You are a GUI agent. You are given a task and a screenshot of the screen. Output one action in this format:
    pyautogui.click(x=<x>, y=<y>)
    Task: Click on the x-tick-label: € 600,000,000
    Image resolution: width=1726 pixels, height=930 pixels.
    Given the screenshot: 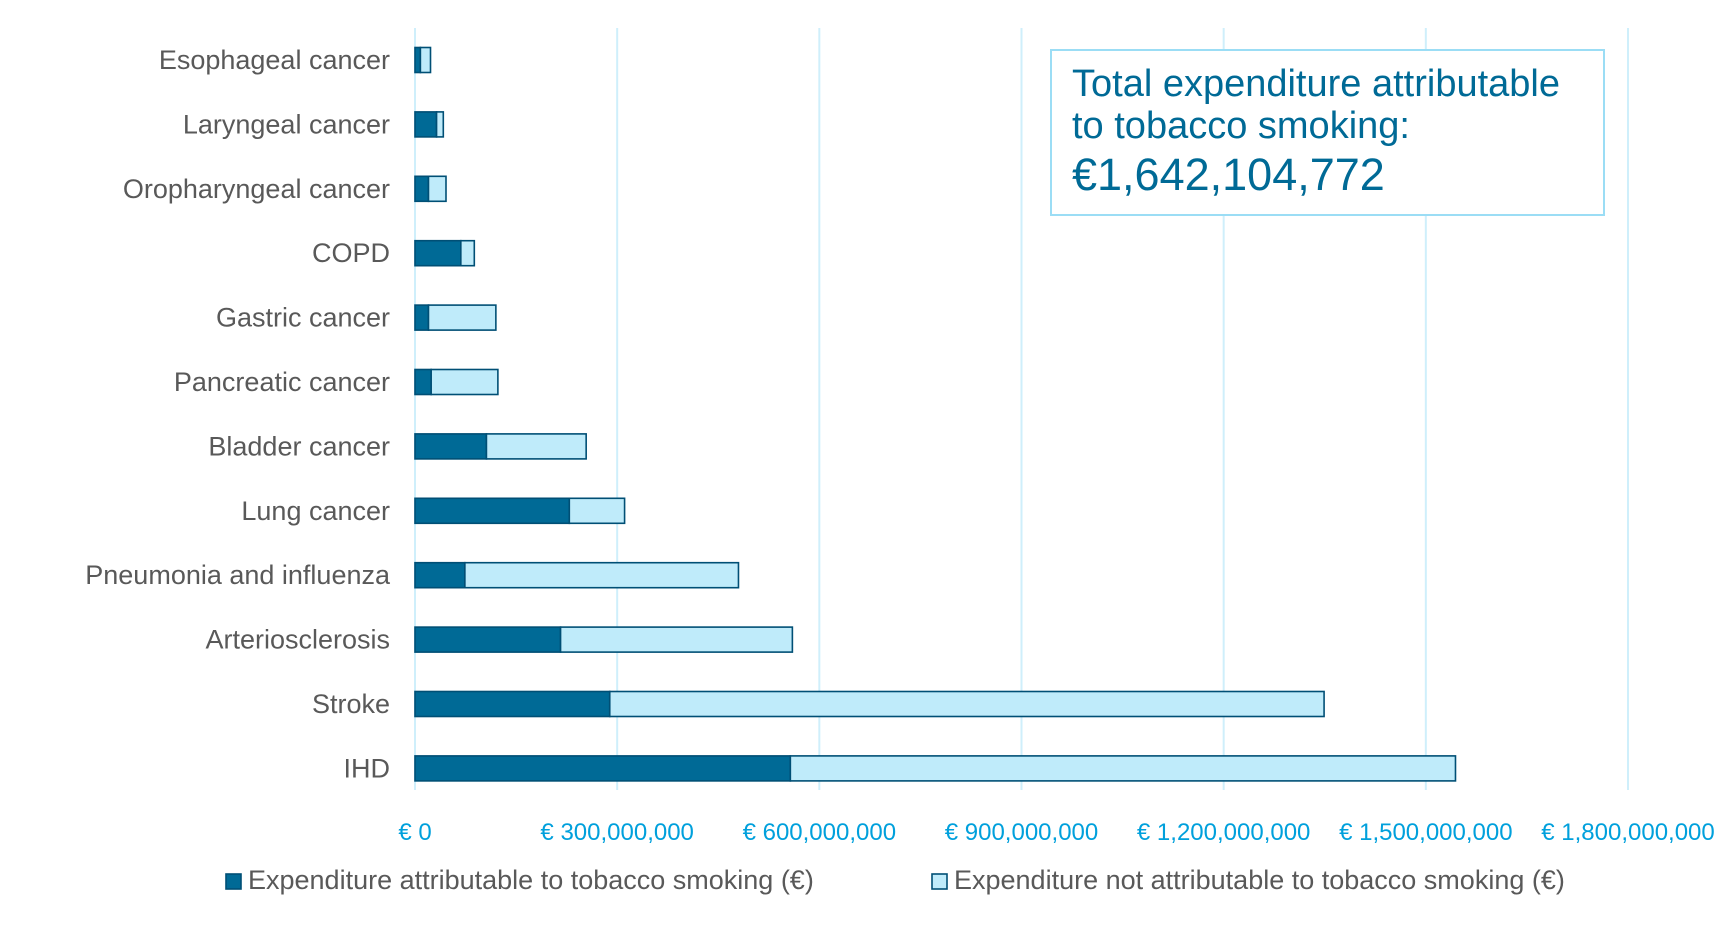 What is the action you would take?
    pyautogui.click(x=819, y=832)
    